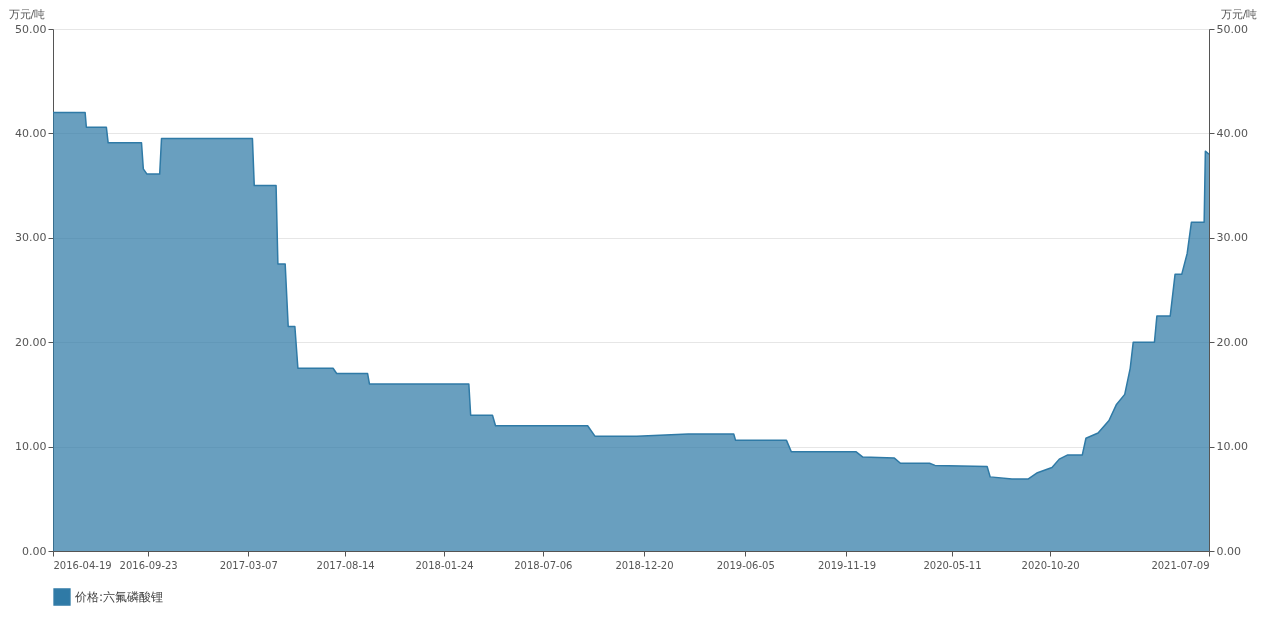  Describe the element at coordinates (34, 551) in the screenshot. I see `y-tick-label: 0.00` at that location.